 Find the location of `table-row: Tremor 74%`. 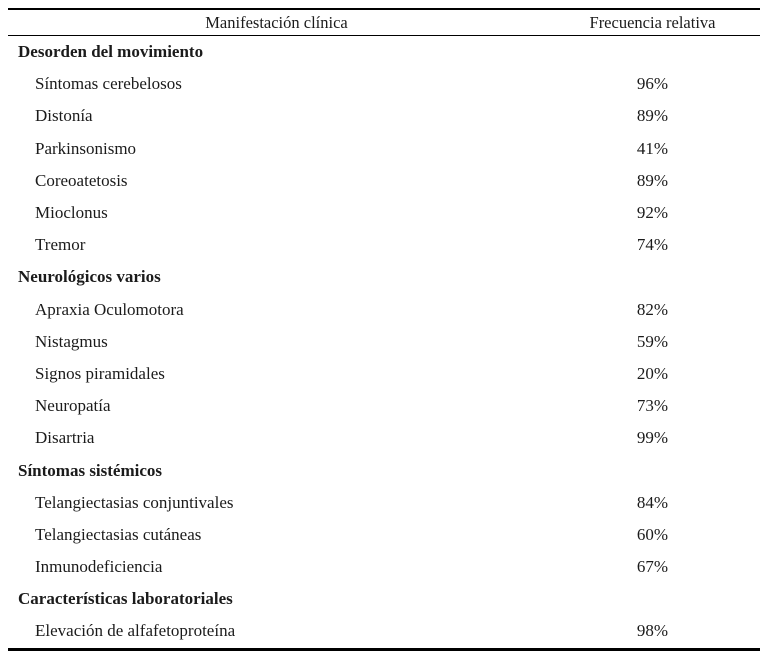

table-row: Tremor 74% is located at coordinates (384, 245).